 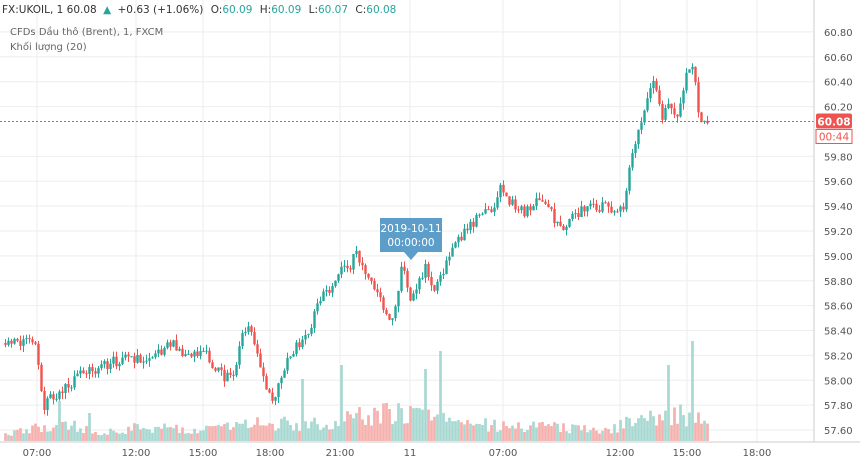 What do you see at coordinates (833, 123) in the screenshot?
I see `current-price-label: 60.08` at bounding box center [833, 123].